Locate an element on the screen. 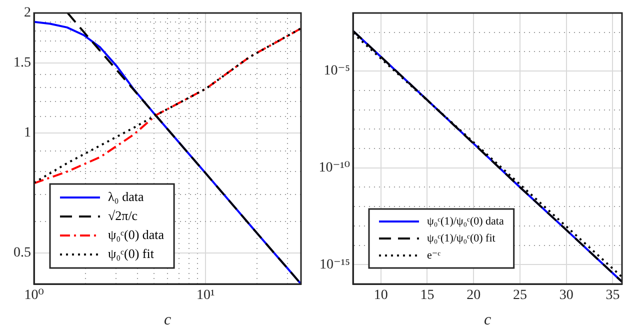 This screenshot has width=637, height=334. x-tick-label: 10 is located at coordinates (381, 296).